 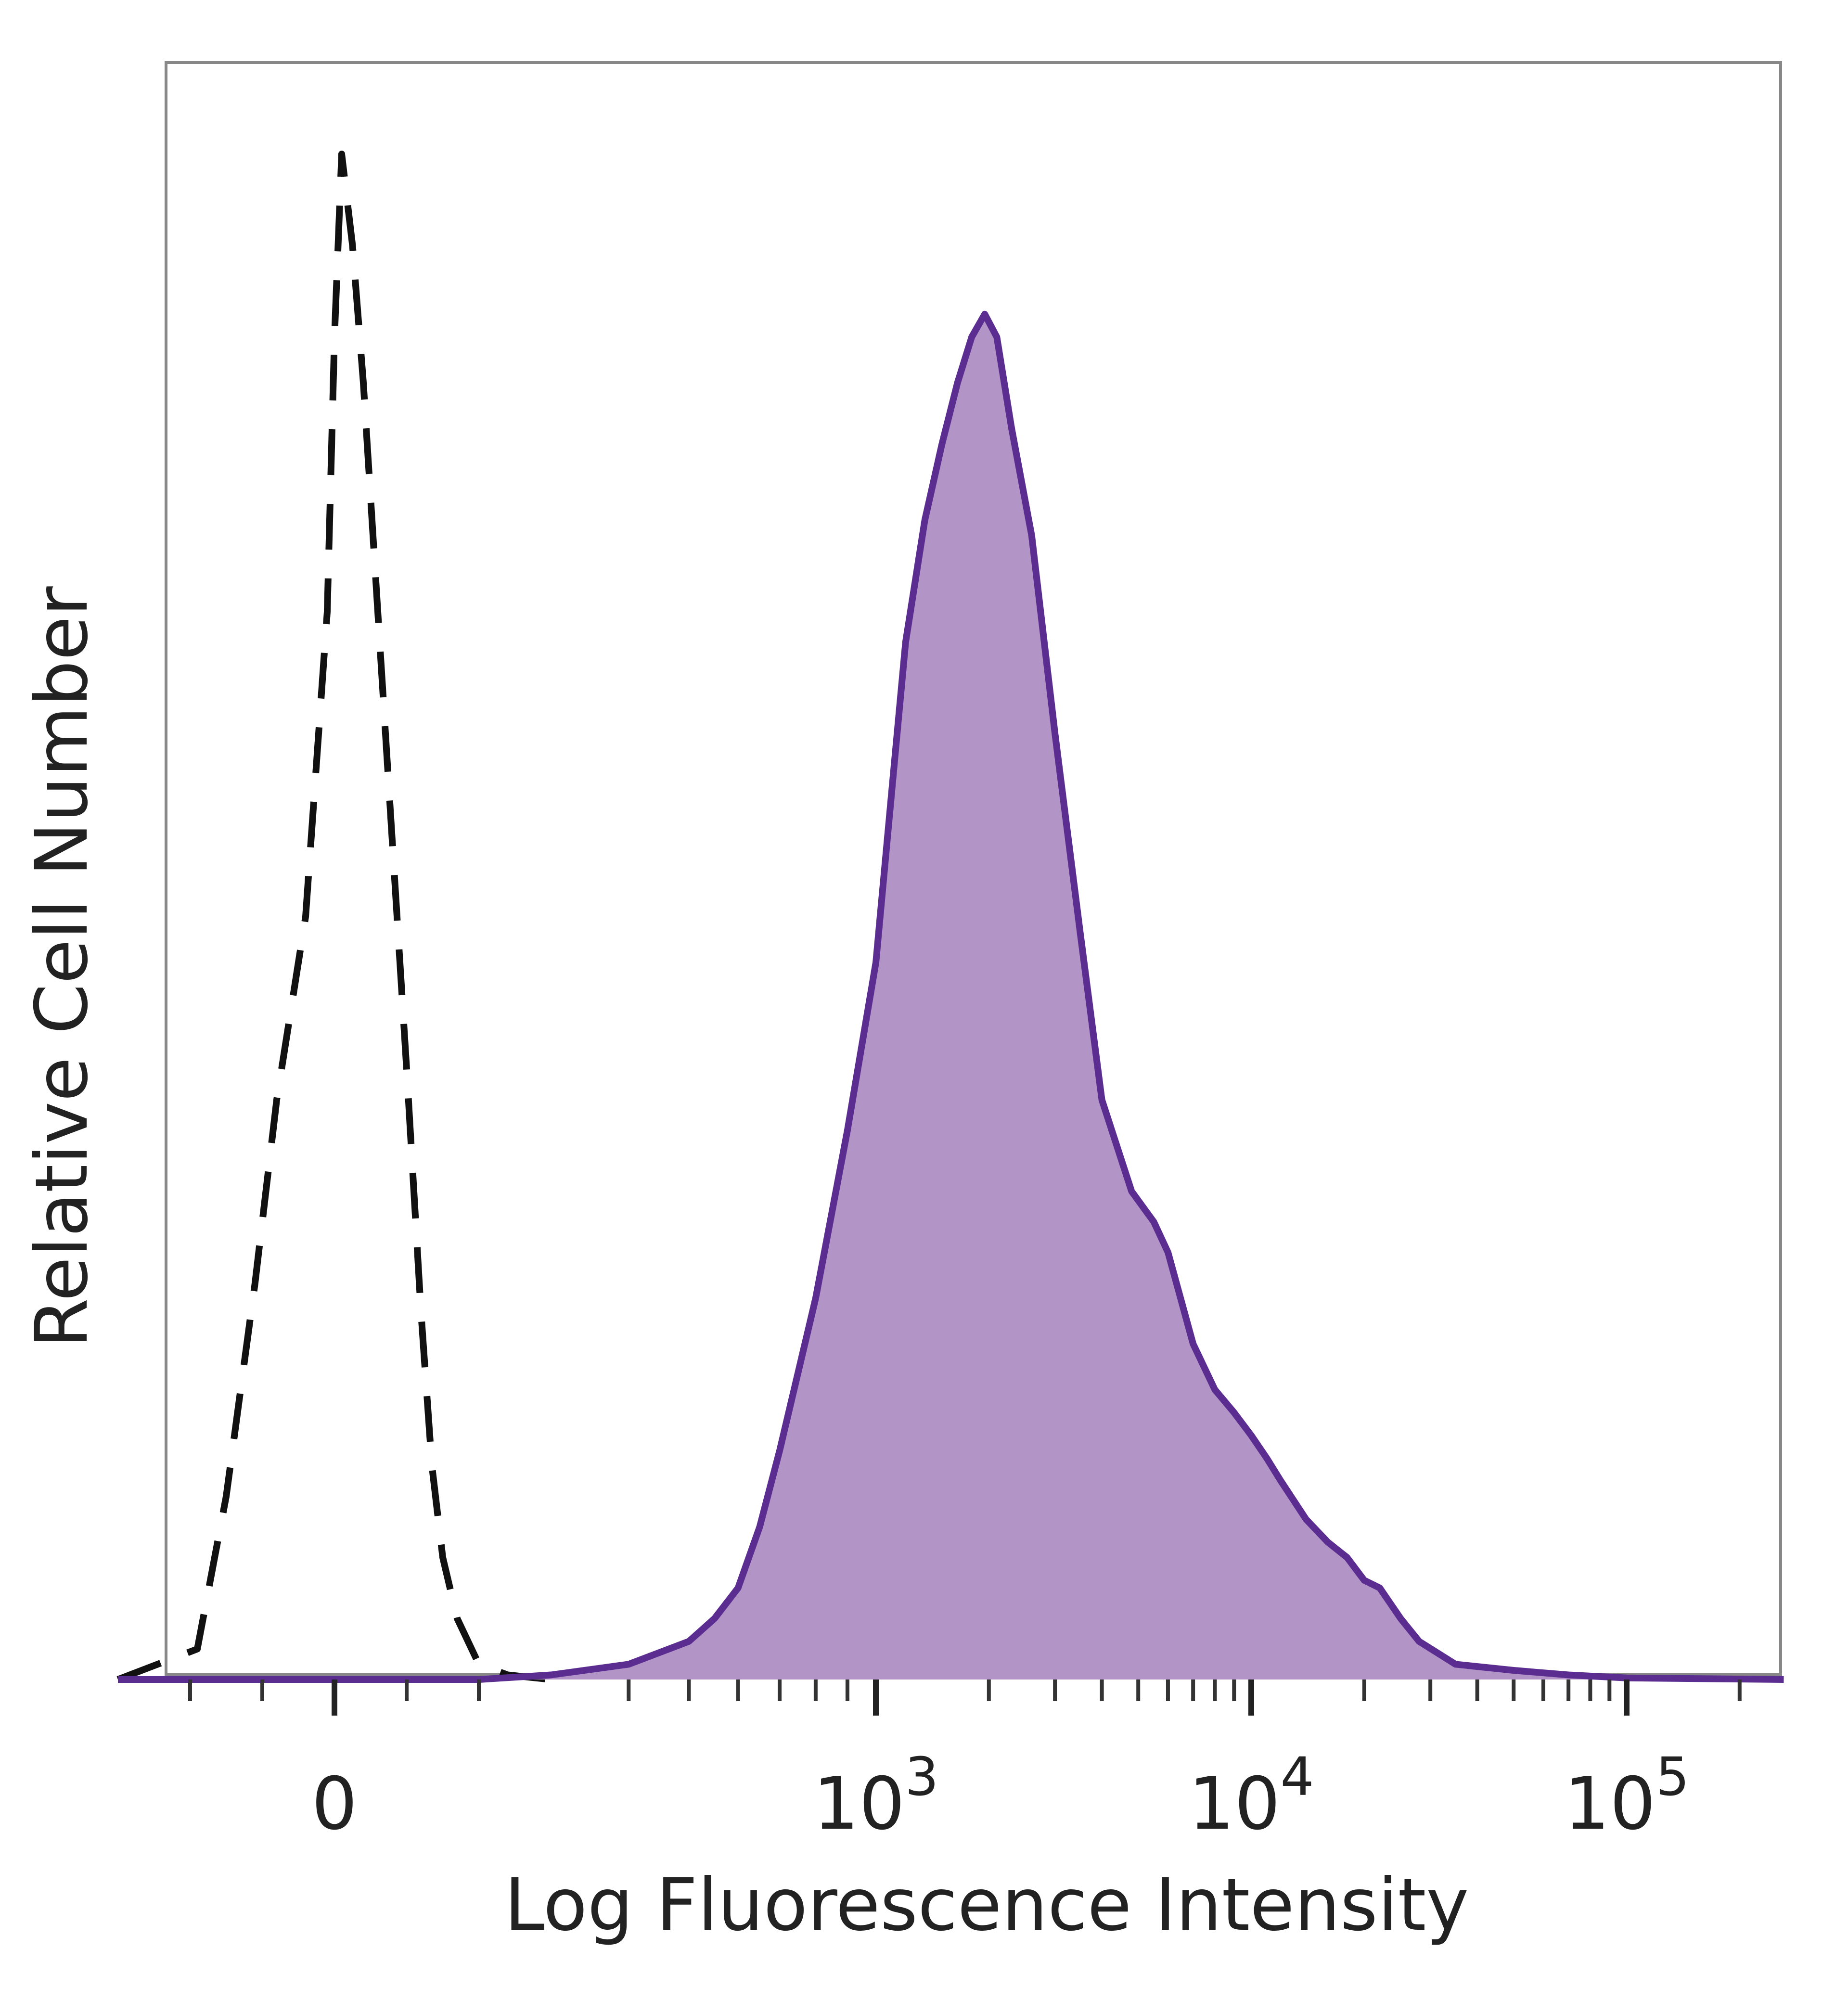 What do you see at coordinates (334, 1804) in the screenshot?
I see `x-tick-label: 0` at bounding box center [334, 1804].